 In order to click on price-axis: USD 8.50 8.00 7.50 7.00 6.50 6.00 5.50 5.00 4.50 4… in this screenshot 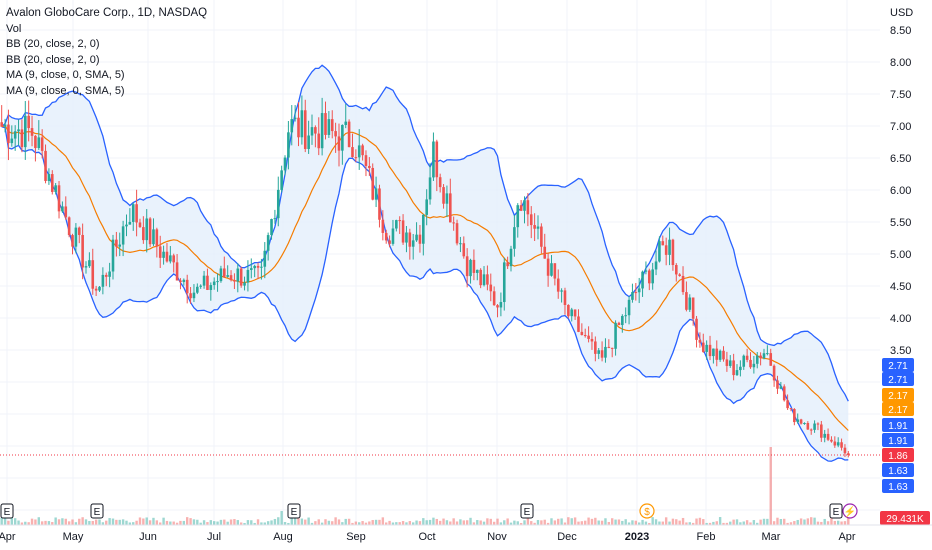, I will do `click(901, 182)`.